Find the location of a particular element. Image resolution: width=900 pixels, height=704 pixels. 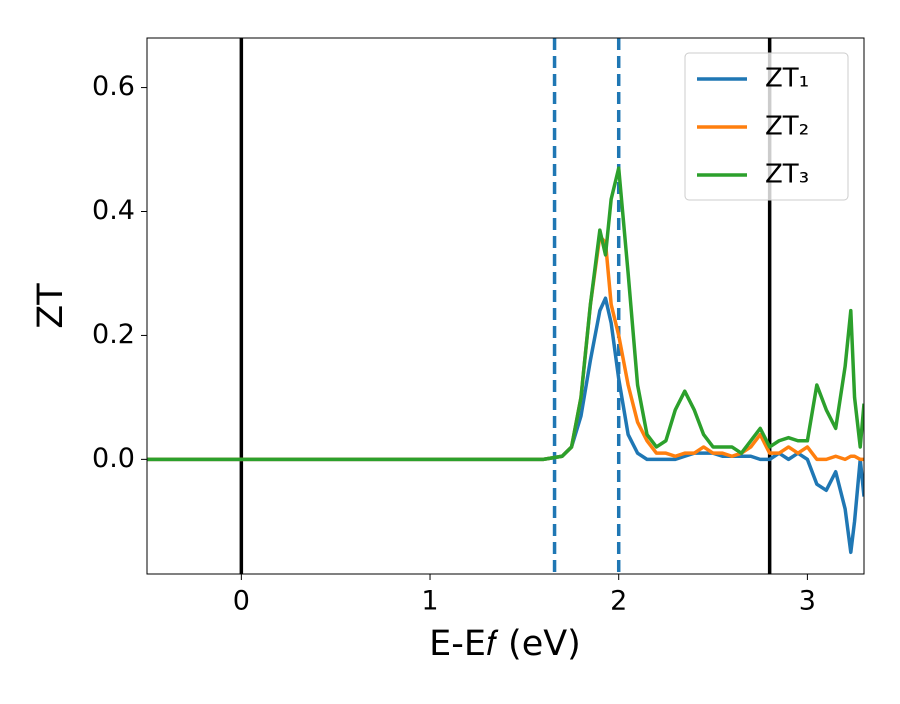

x-tick-label: 2 is located at coordinates (618, 601).